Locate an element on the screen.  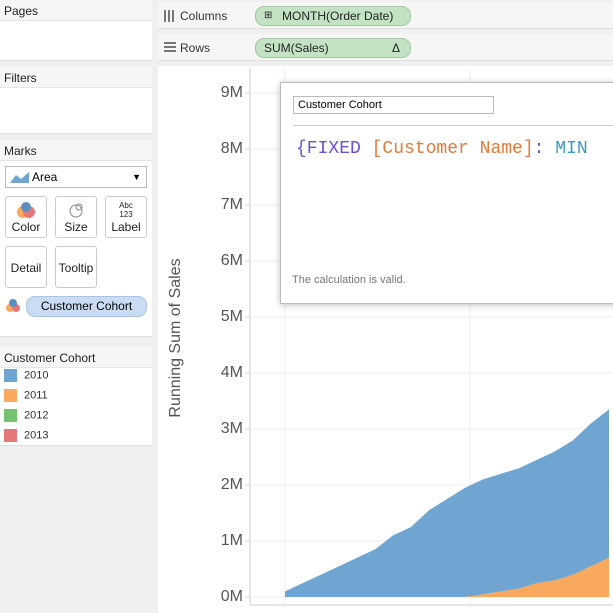
legend-label: 2013 is located at coordinates (36, 435).